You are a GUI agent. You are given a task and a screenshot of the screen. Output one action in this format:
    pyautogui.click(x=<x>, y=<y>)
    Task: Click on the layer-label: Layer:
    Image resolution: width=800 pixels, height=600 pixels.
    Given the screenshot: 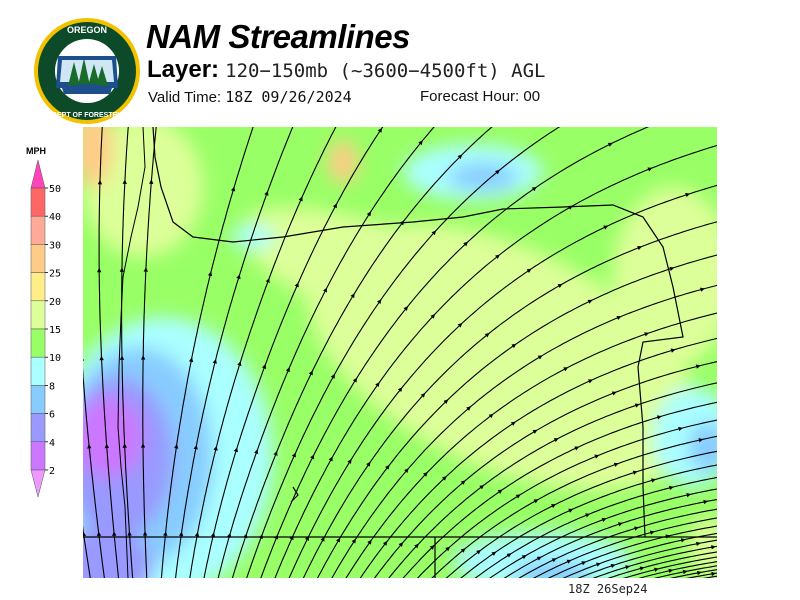 What is the action you would take?
    pyautogui.click(x=183, y=69)
    